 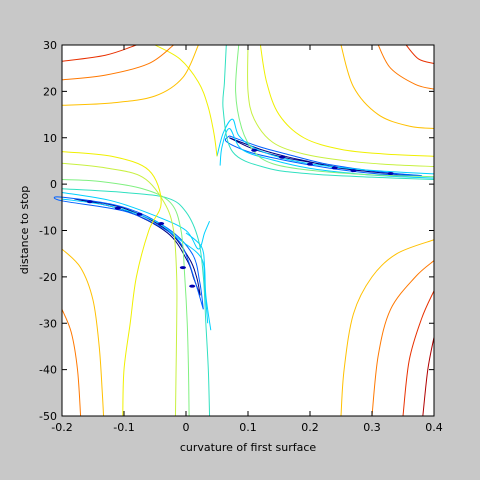 What do you see at coordinates (50, 138) in the screenshot?
I see `y-tick-label-6: 10` at bounding box center [50, 138].